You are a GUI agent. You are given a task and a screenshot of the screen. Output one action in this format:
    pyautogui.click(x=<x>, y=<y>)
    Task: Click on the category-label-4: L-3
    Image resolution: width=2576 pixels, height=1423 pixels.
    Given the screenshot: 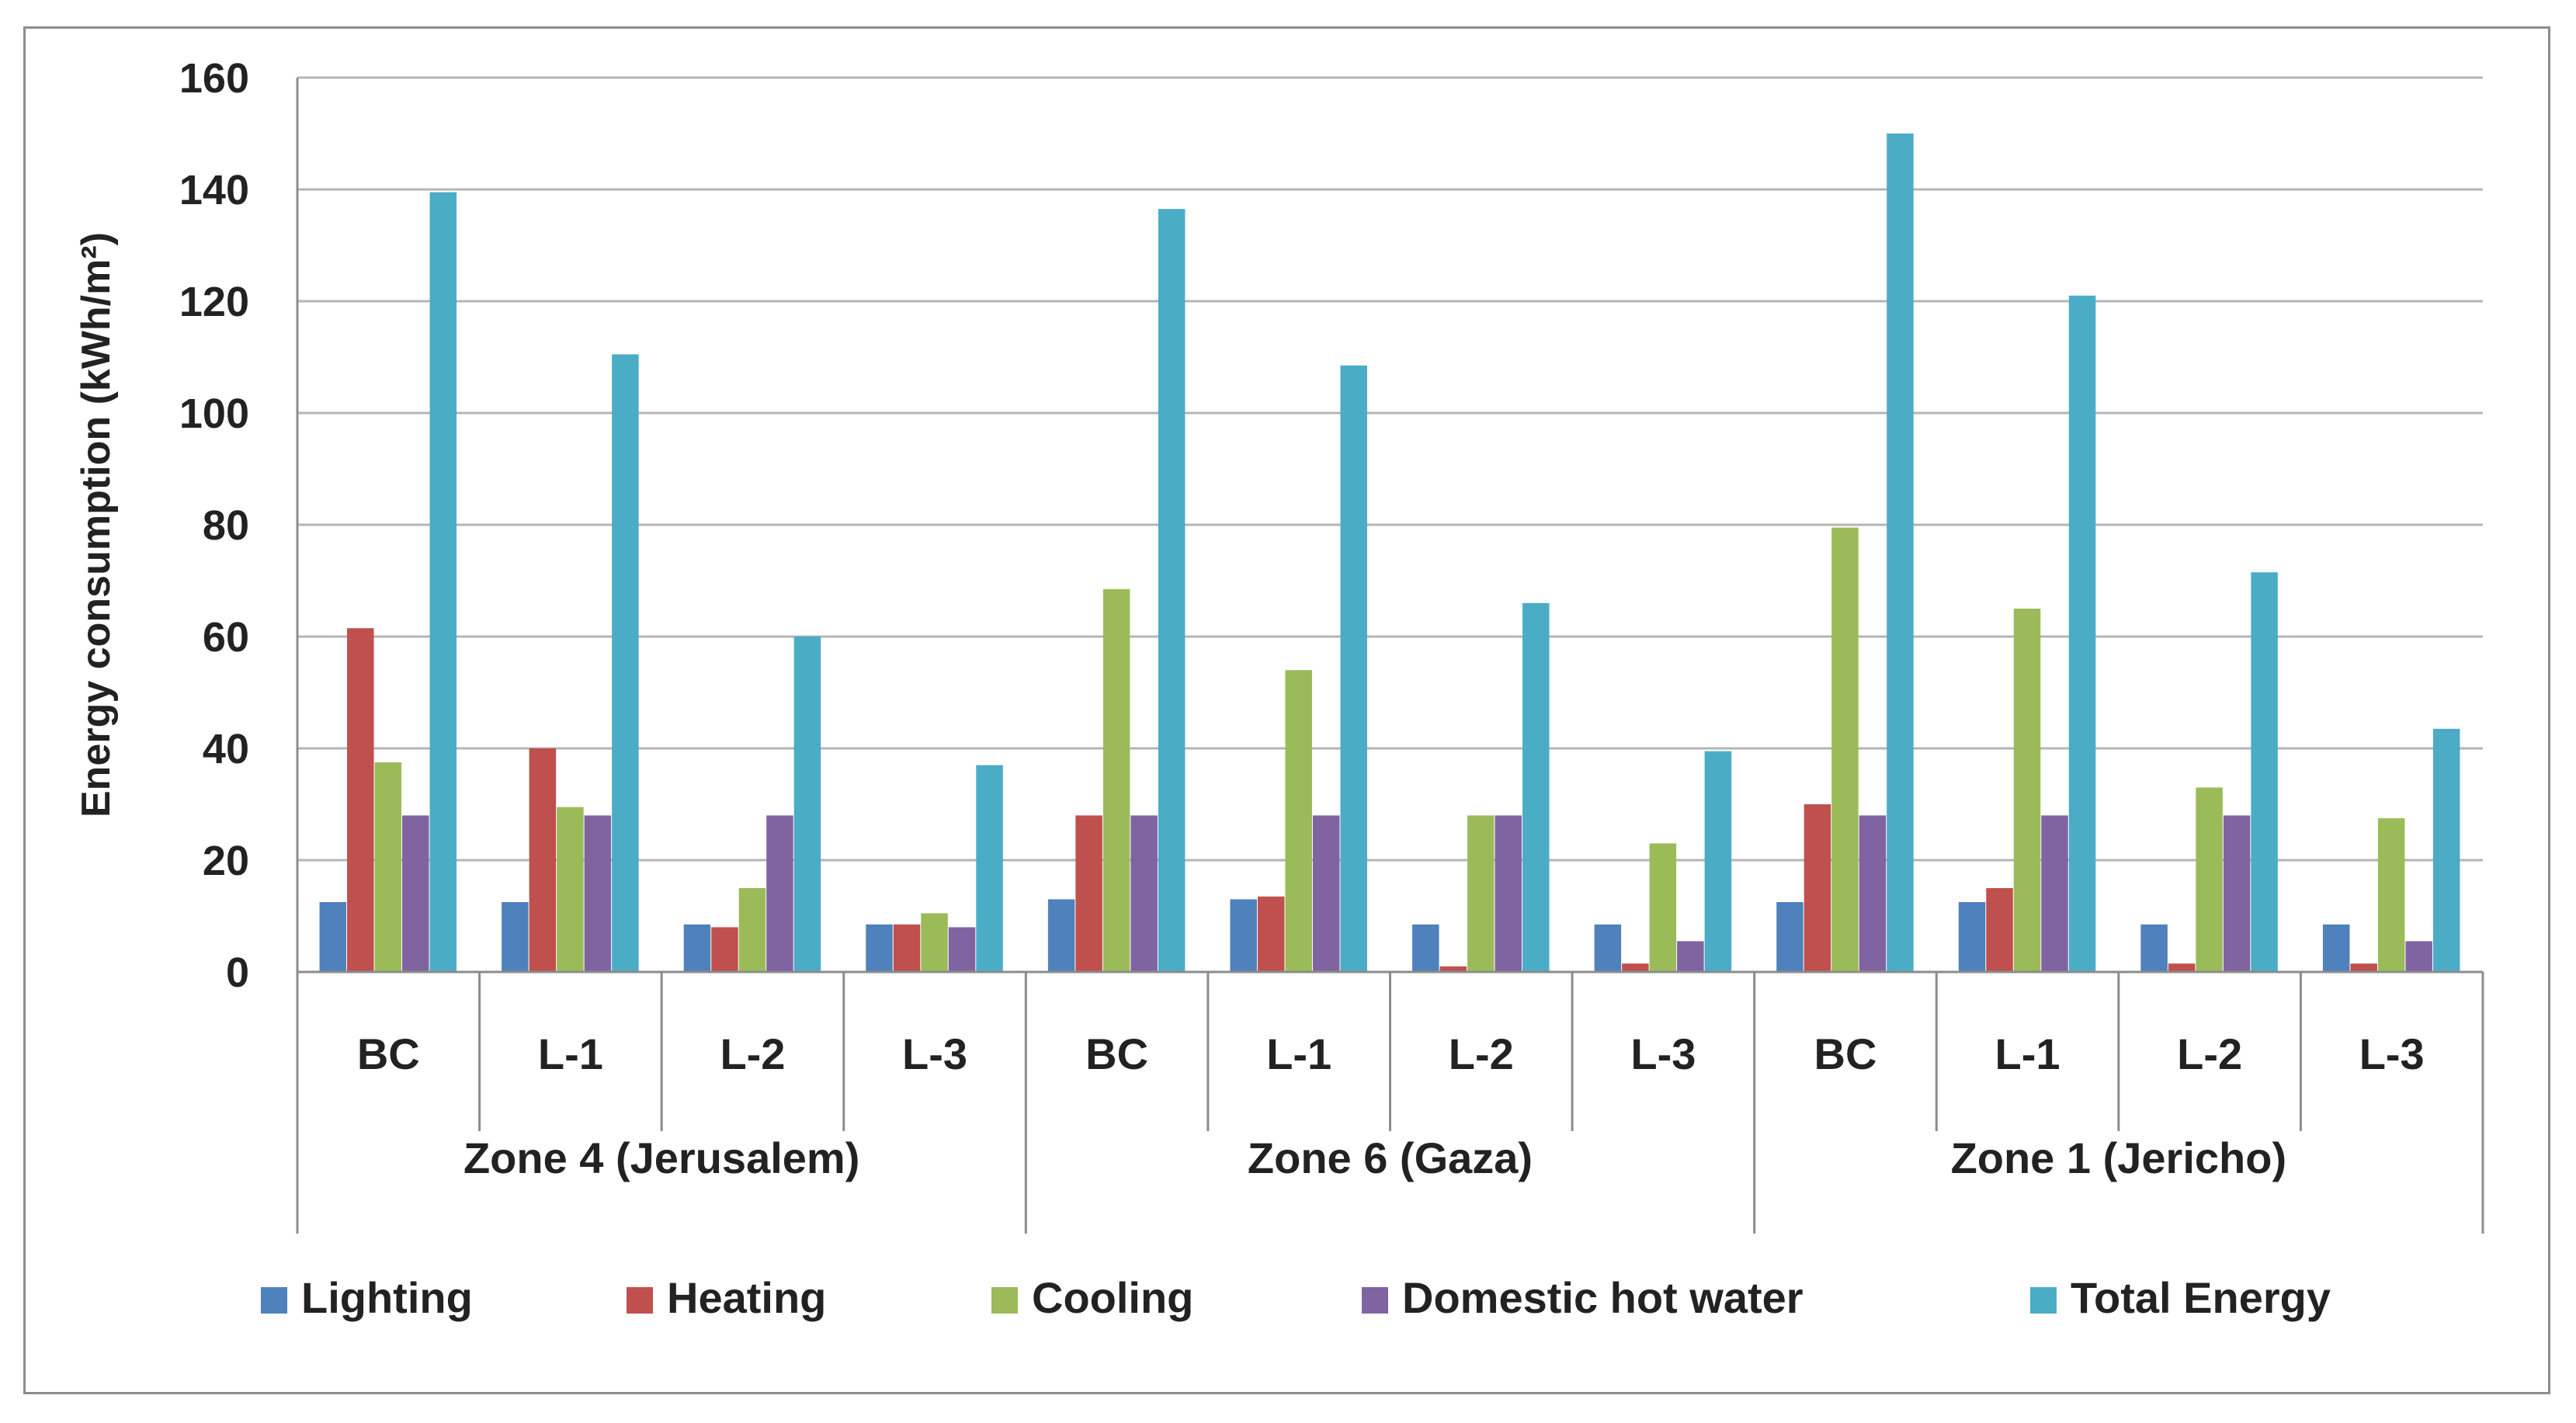 What is the action you would take?
    pyautogui.click(x=934, y=1054)
    